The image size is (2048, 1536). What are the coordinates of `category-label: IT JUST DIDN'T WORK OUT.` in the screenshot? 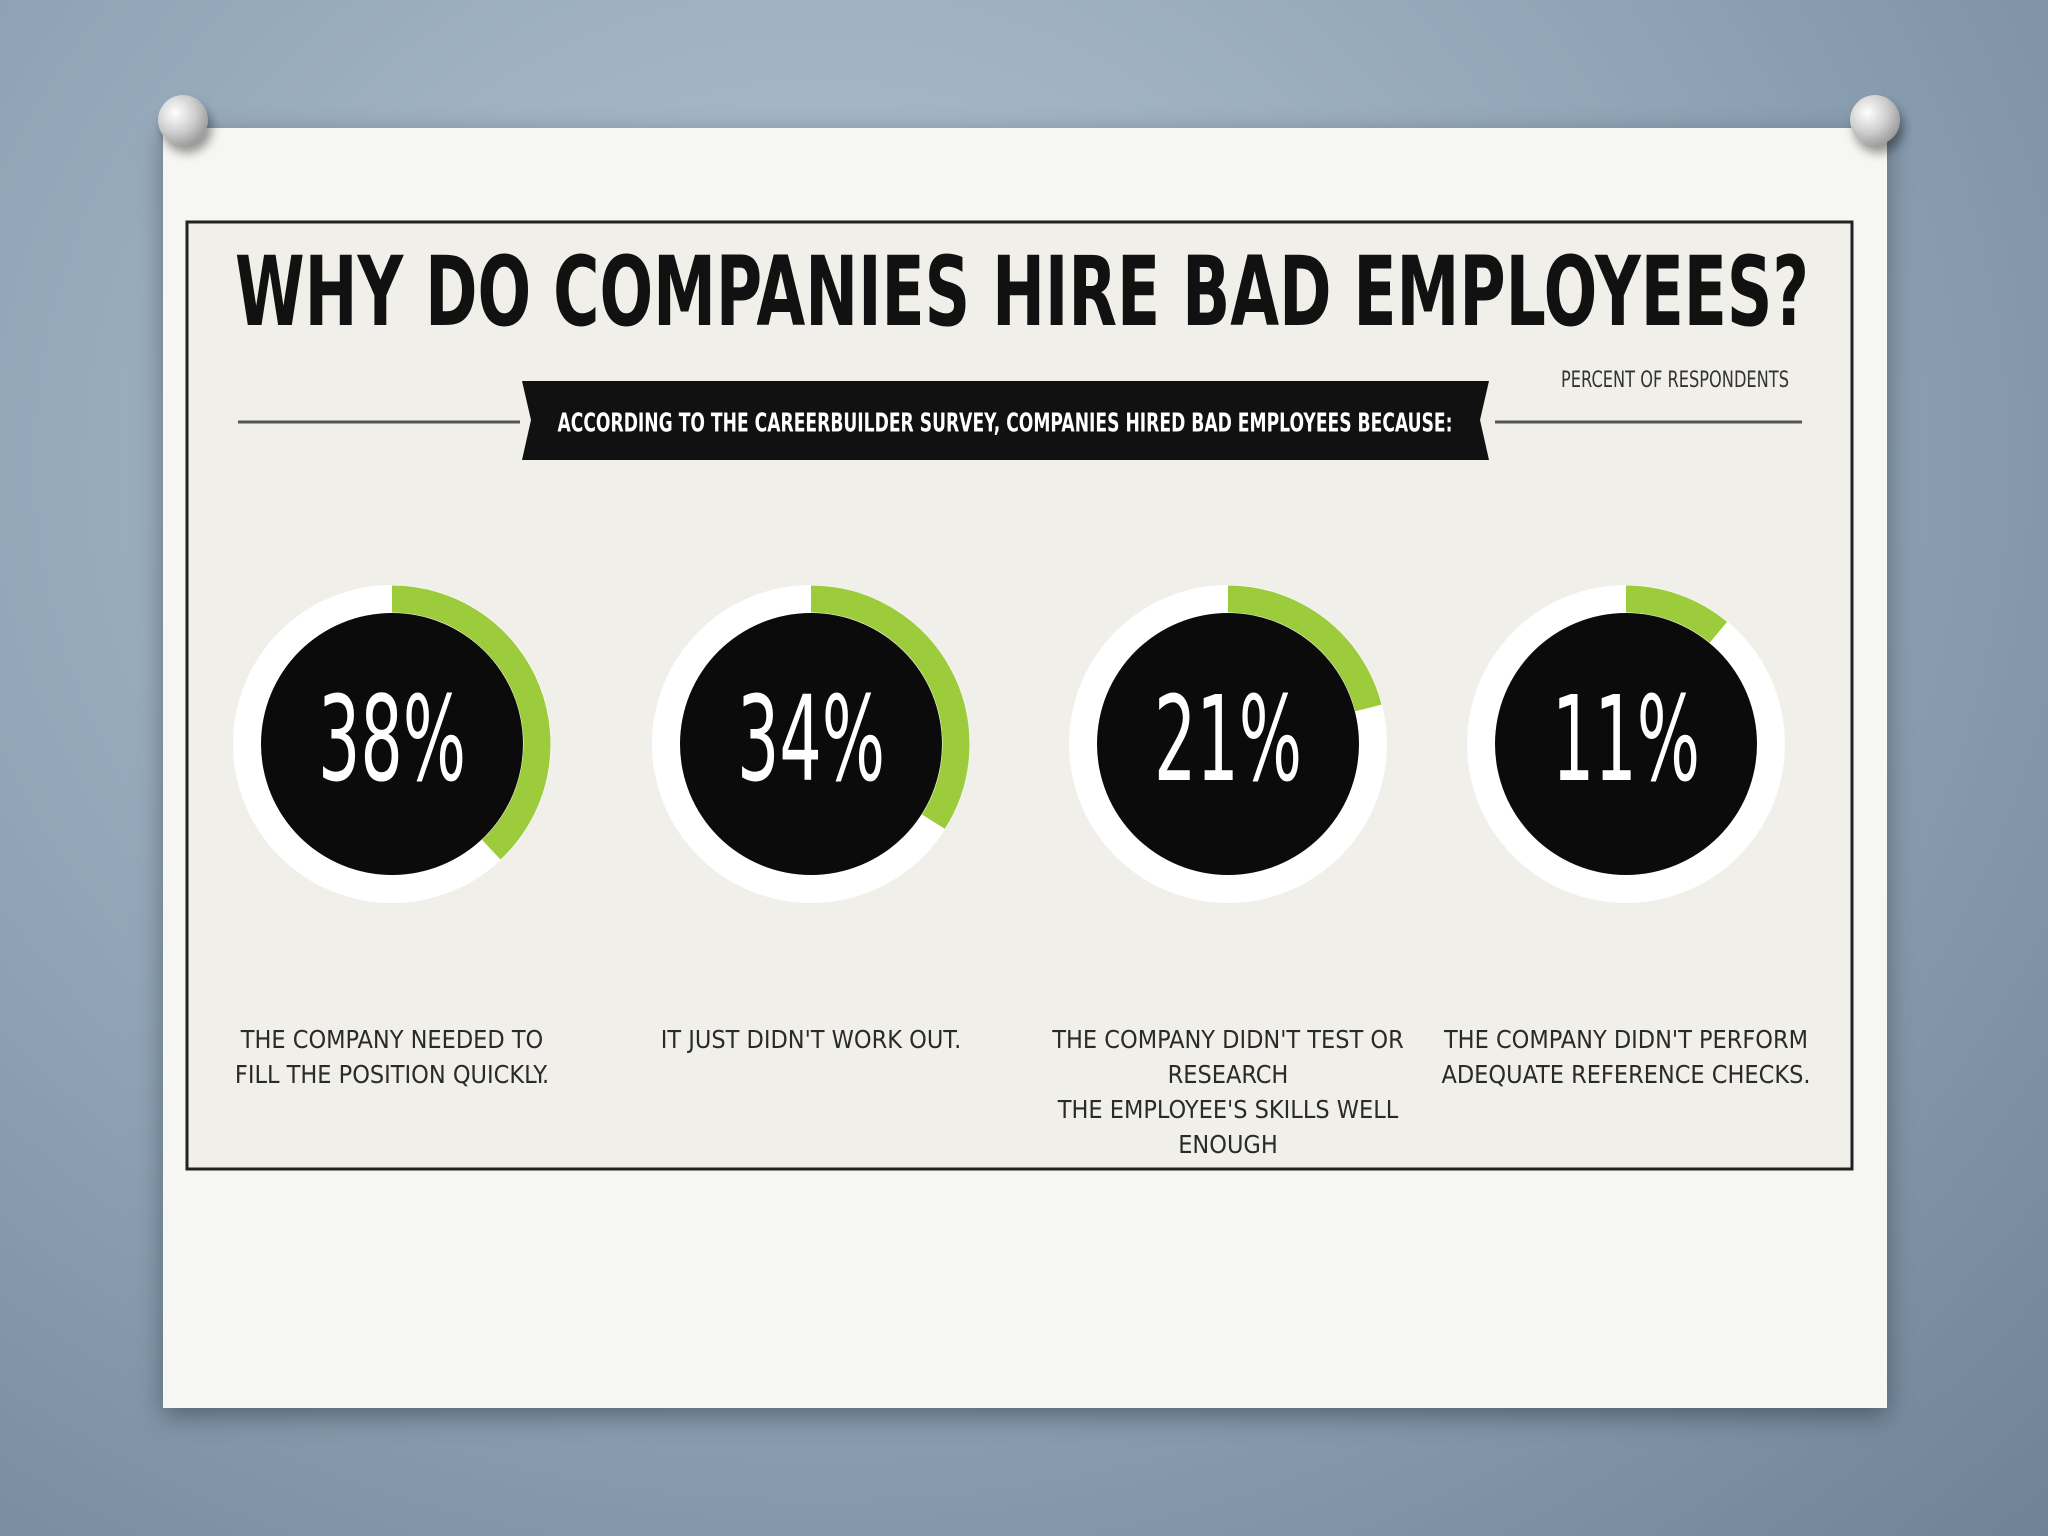 It's located at (811, 1039).